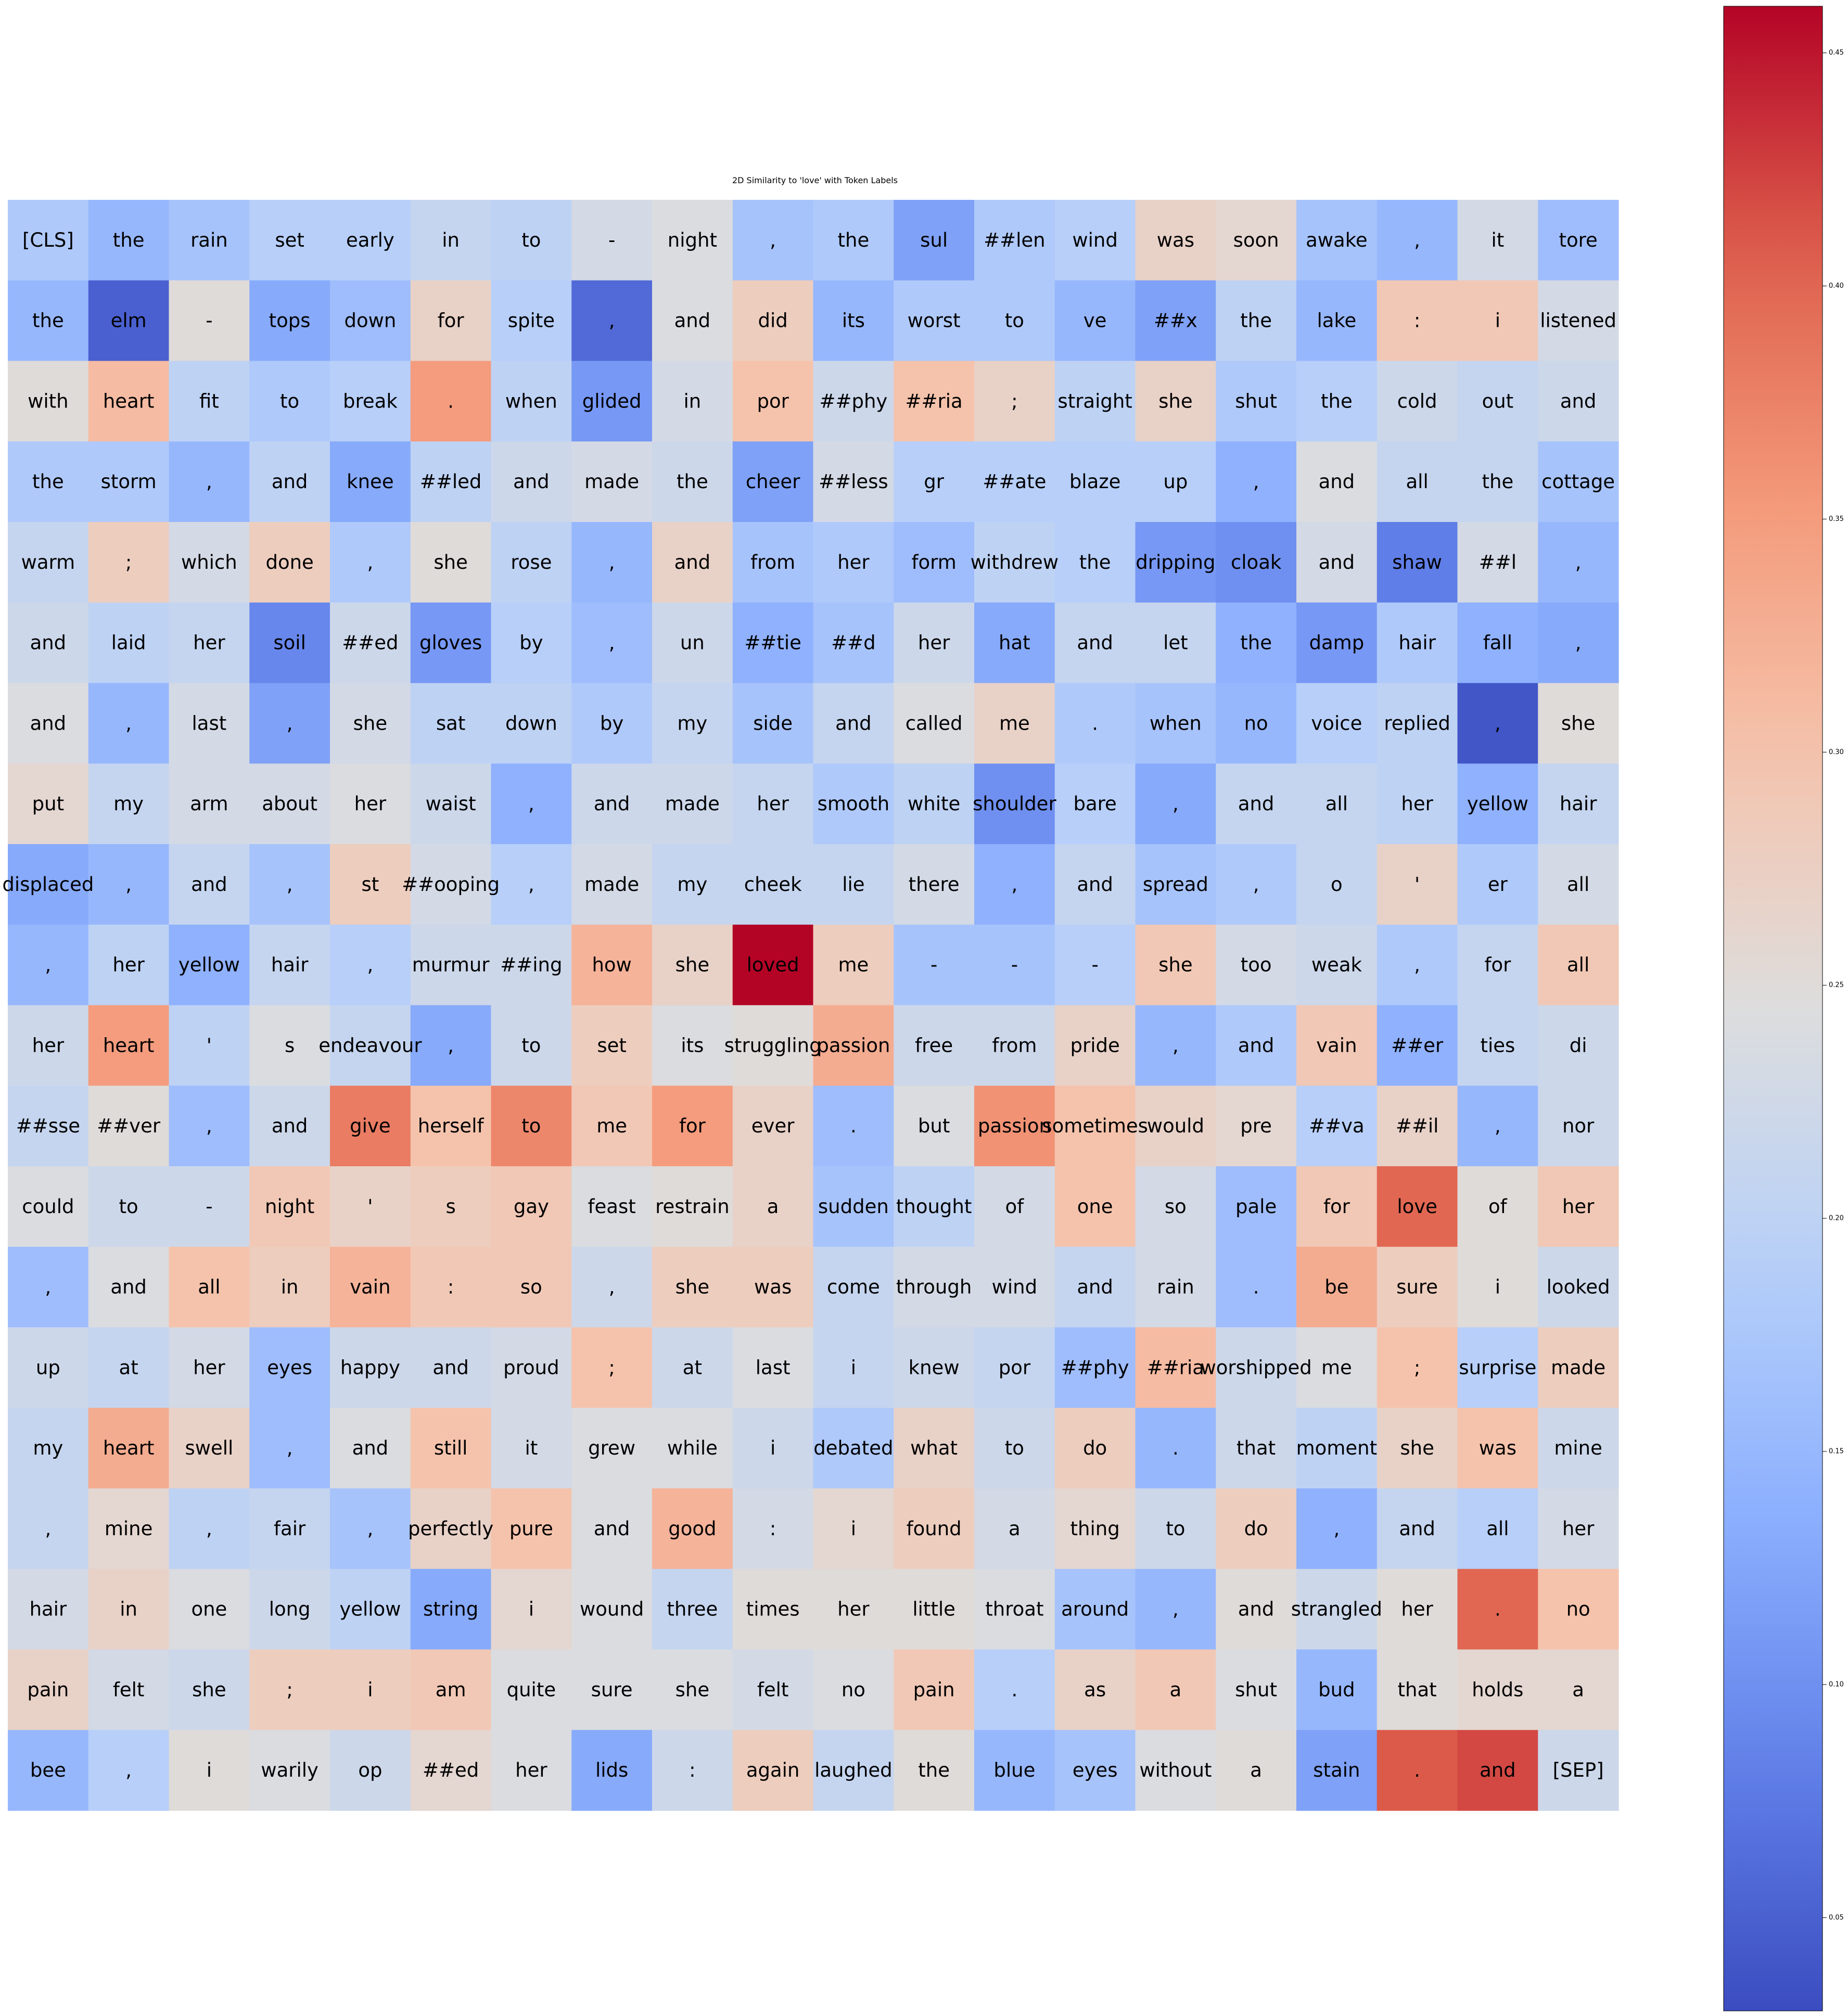 The height and width of the screenshot is (2014, 1848). Describe the element at coordinates (289, 1206) in the screenshot. I see `cell-token-label: night` at that location.